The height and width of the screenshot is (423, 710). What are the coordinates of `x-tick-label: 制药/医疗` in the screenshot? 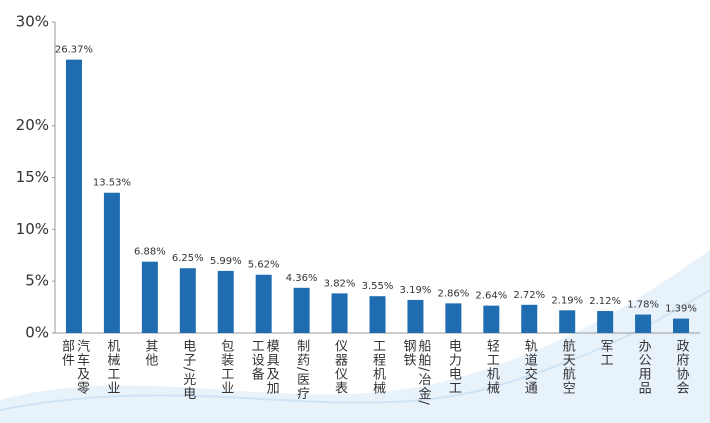 It's located at (302, 370).